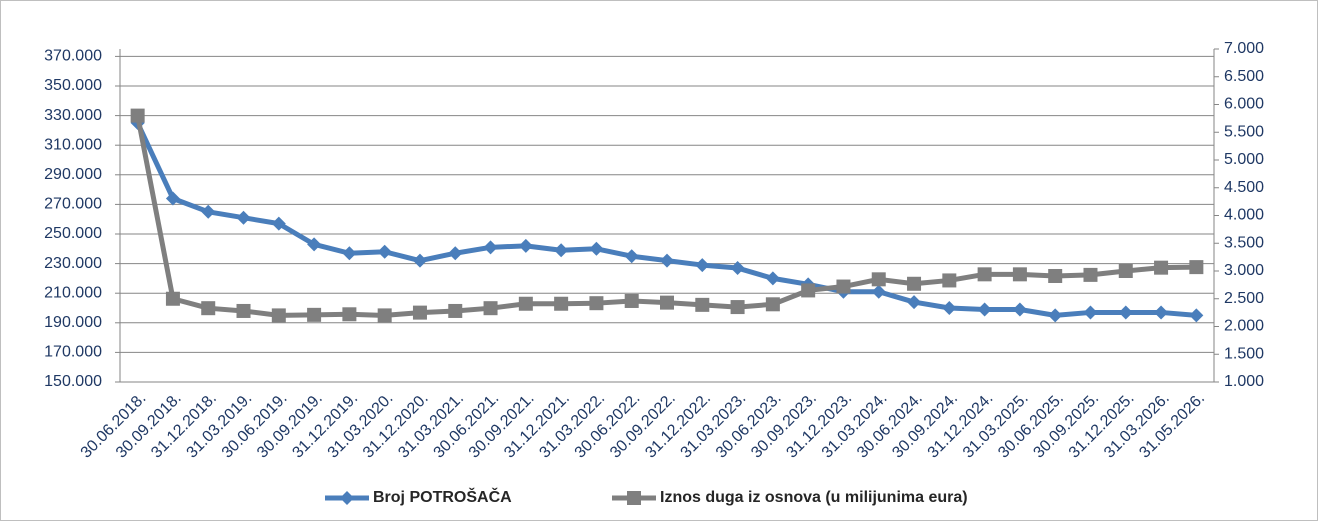  Describe the element at coordinates (1244, 48) in the screenshot. I see `y2-tick-label: 7.000` at that location.